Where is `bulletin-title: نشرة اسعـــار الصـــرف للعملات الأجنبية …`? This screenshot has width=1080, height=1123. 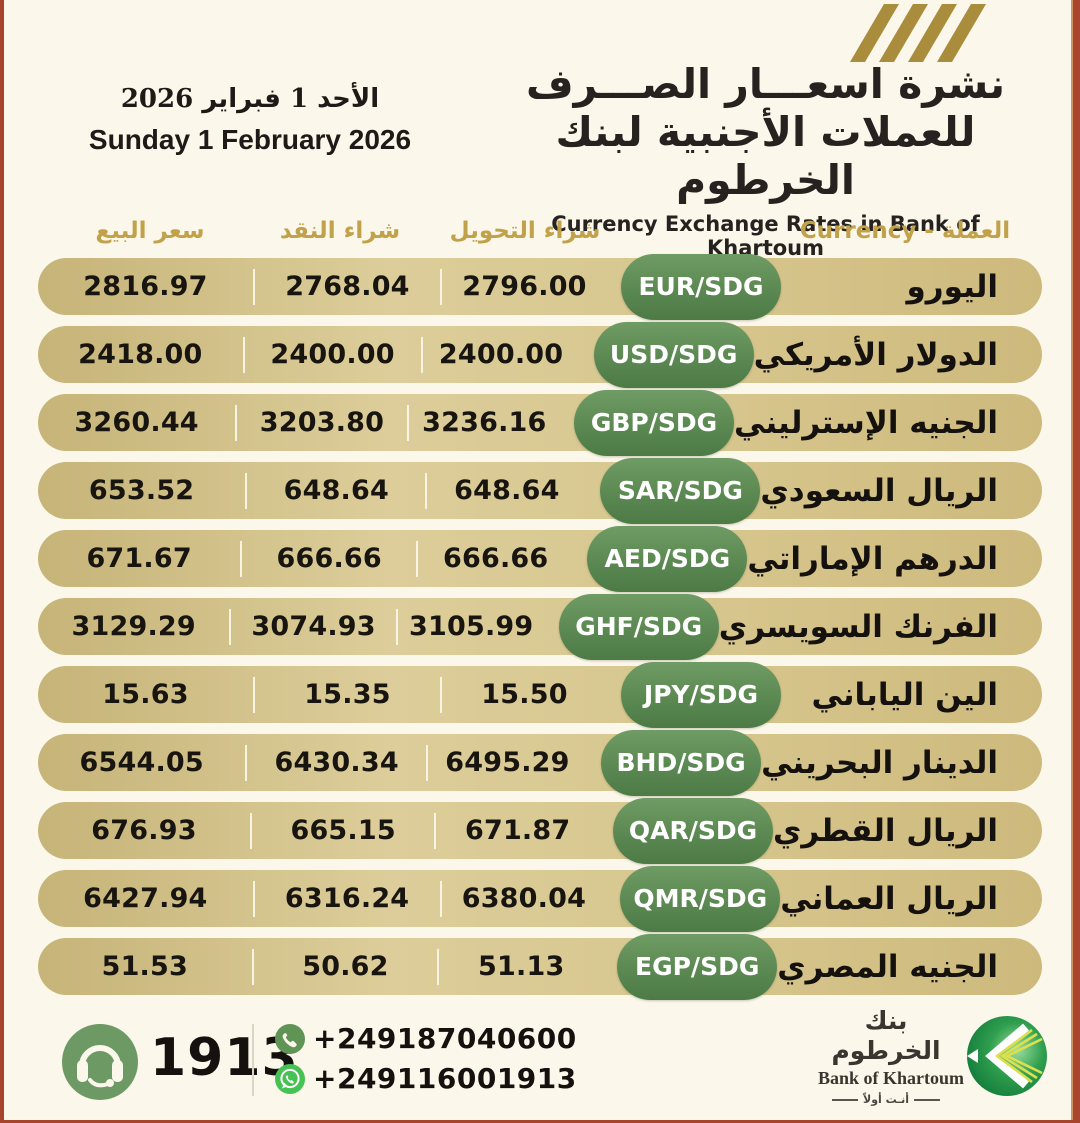 bulletin-title: نشرة اسعـــار الصـــرف للعملات الأجنبية … is located at coordinates (765, 160).